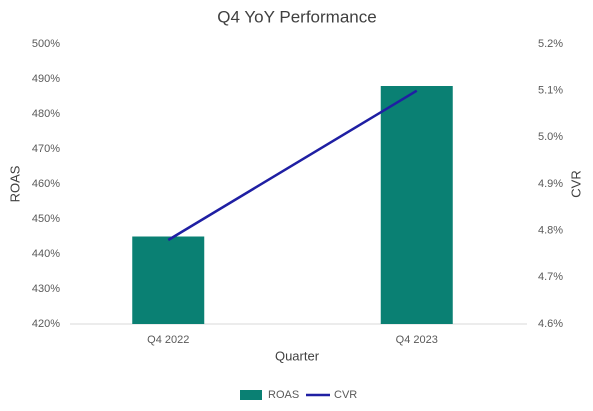 Image resolution: width=593 pixels, height=411 pixels. I want to click on y-tick-label: 460%, so click(46, 184).